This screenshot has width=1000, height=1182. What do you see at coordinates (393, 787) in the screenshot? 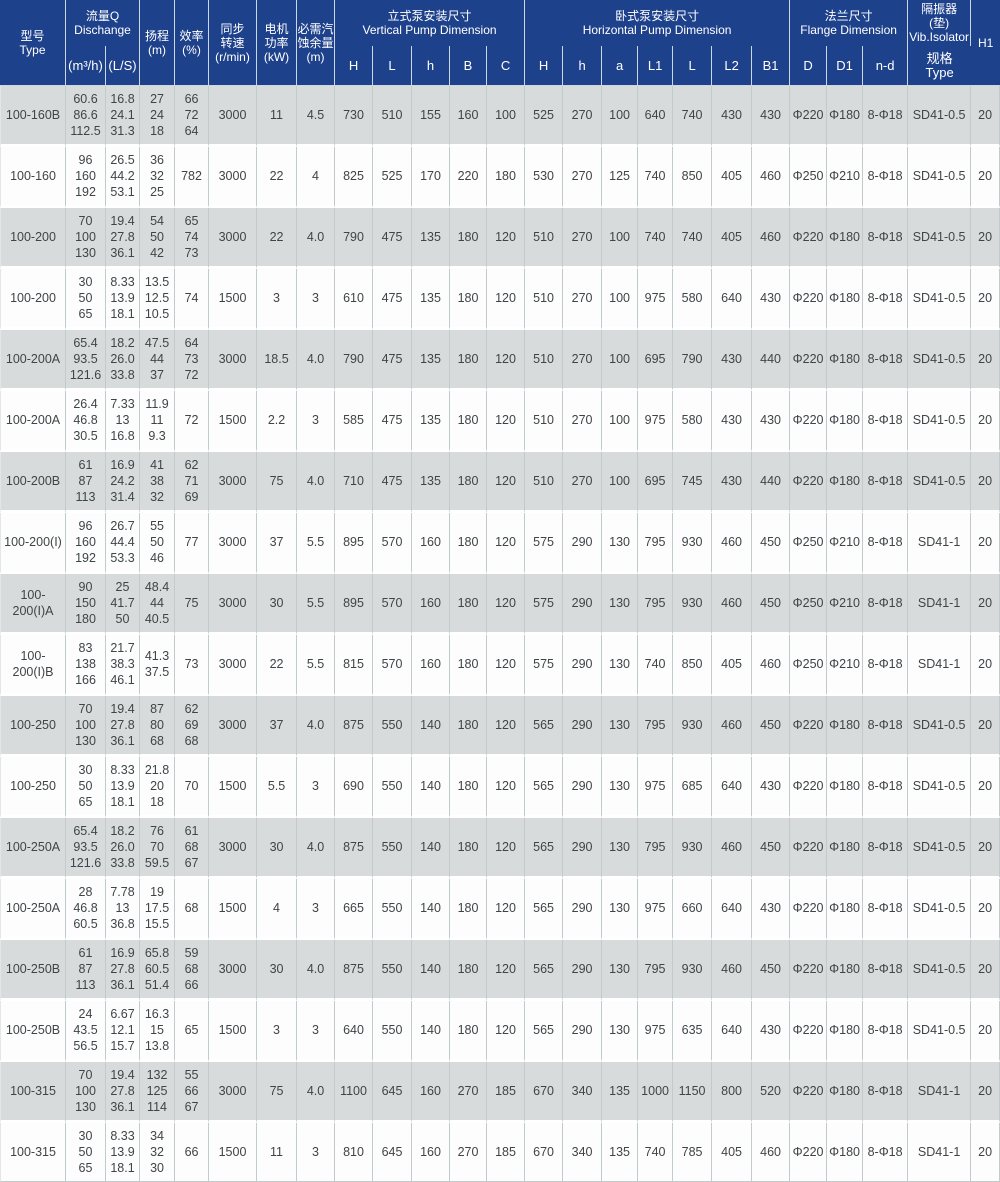
I see `table-cell: 550` at bounding box center [393, 787].